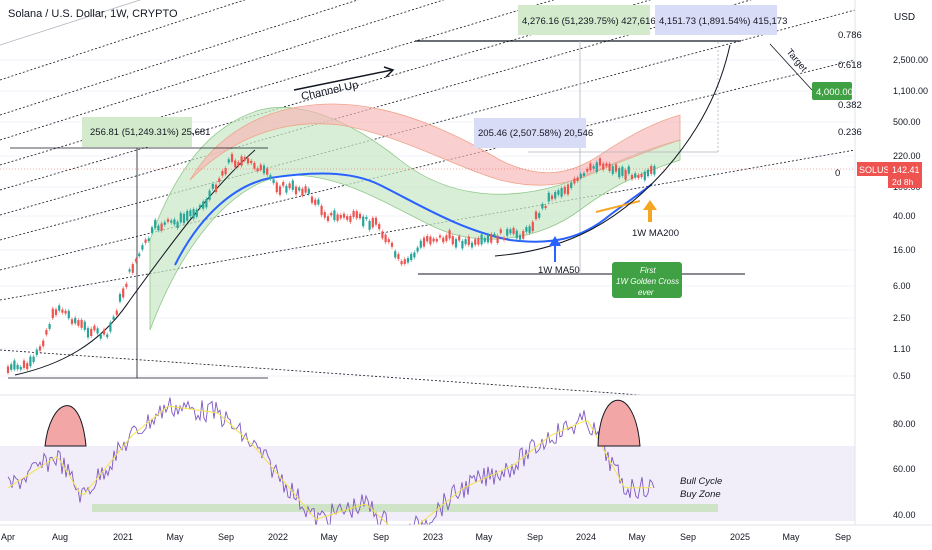 Image resolution: width=932 pixels, height=550 pixels. What do you see at coordinates (902, 318) in the screenshot?
I see `price-tick: 2.50` at bounding box center [902, 318].